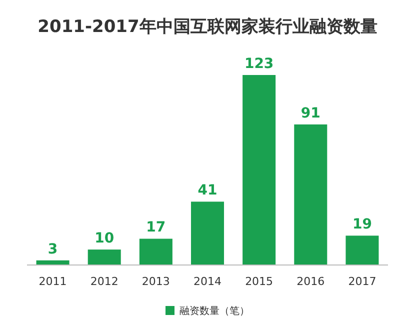 This screenshot has width=415, height=325. What do you see at coordinates (208, 27) in the screenshot?
I see `chart-title: 2011-2017年中国互联网家装行业融资数量` at bounding box center [208, 27].